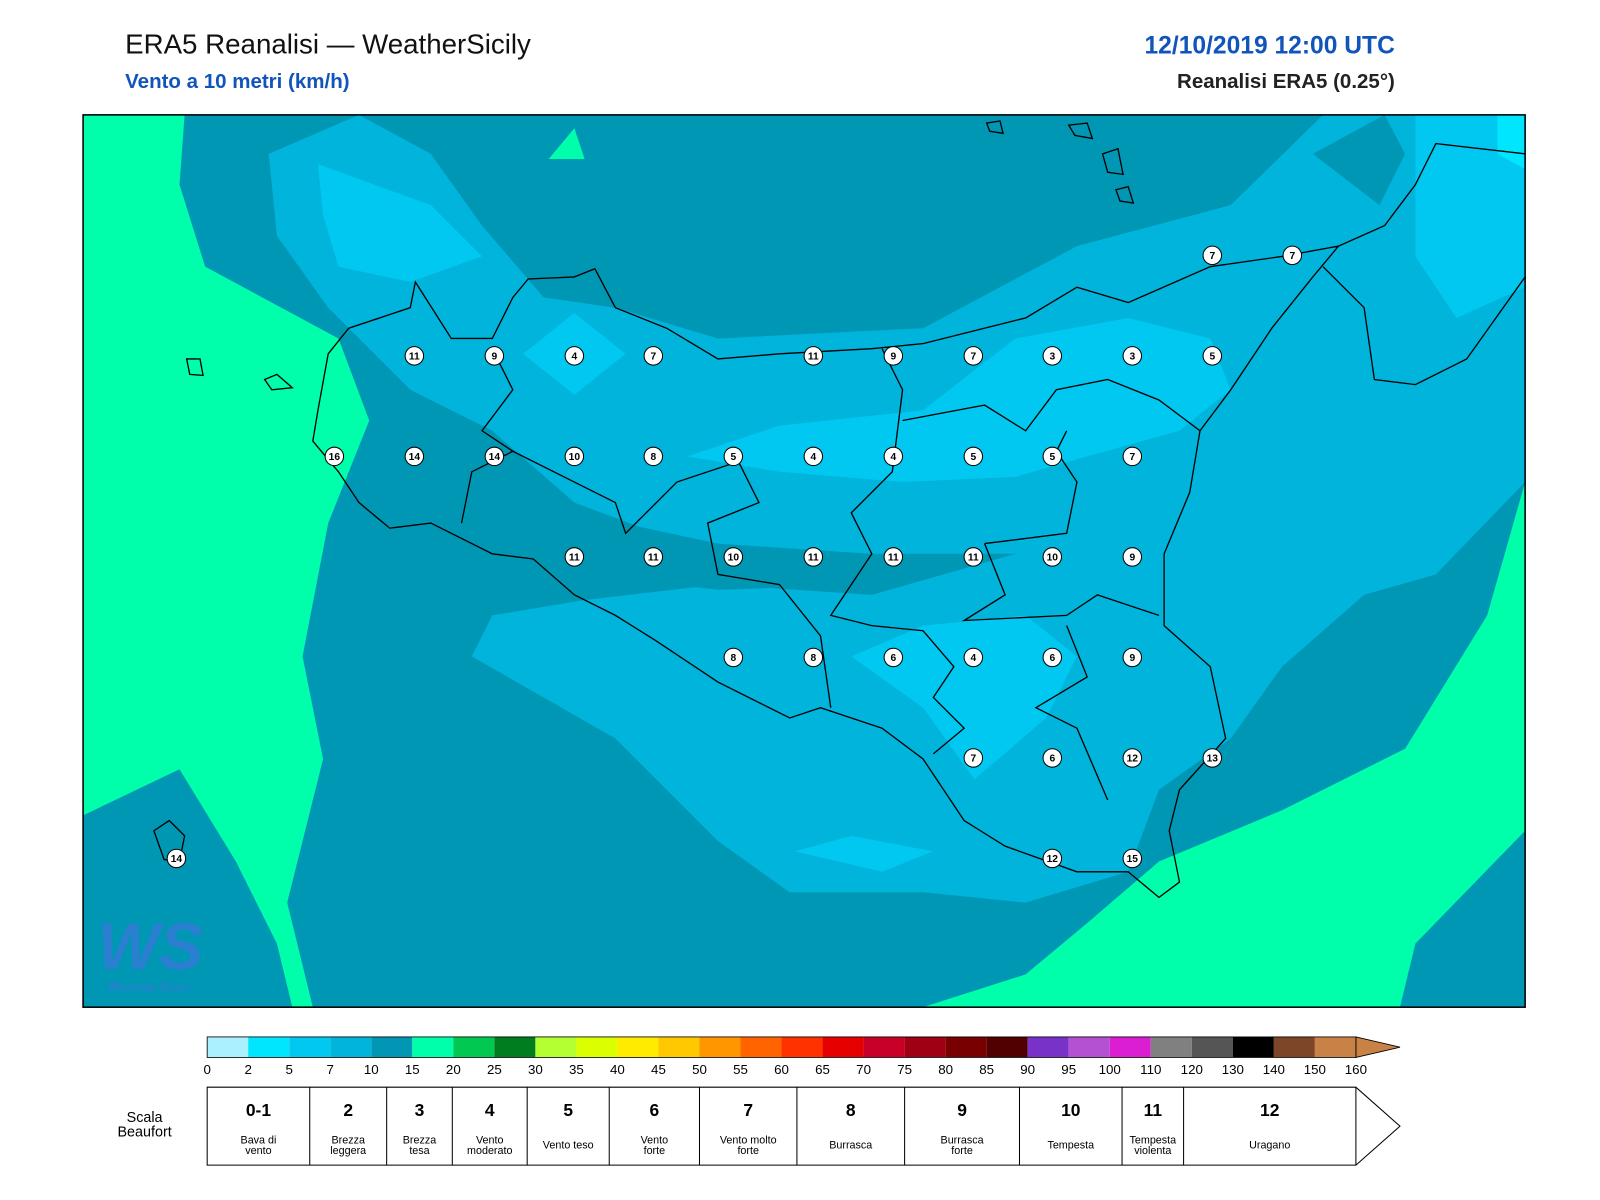 This screenshot has width=1600, height=1200. Describe the element at coordinates (1132, 658) in the screenshot. I see `station-value: 9` at that location.